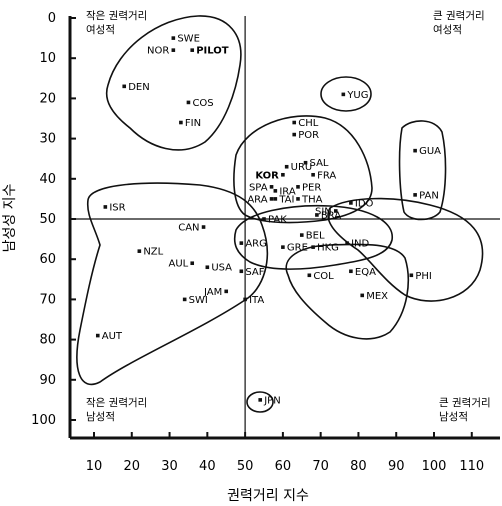 The height and width of the screenshot is (506, 502). Describe the element at coordinates (116, 23) in the screenshot. I see `quadrant-label-top-left: 작은 권력거리 여성적` at that location.